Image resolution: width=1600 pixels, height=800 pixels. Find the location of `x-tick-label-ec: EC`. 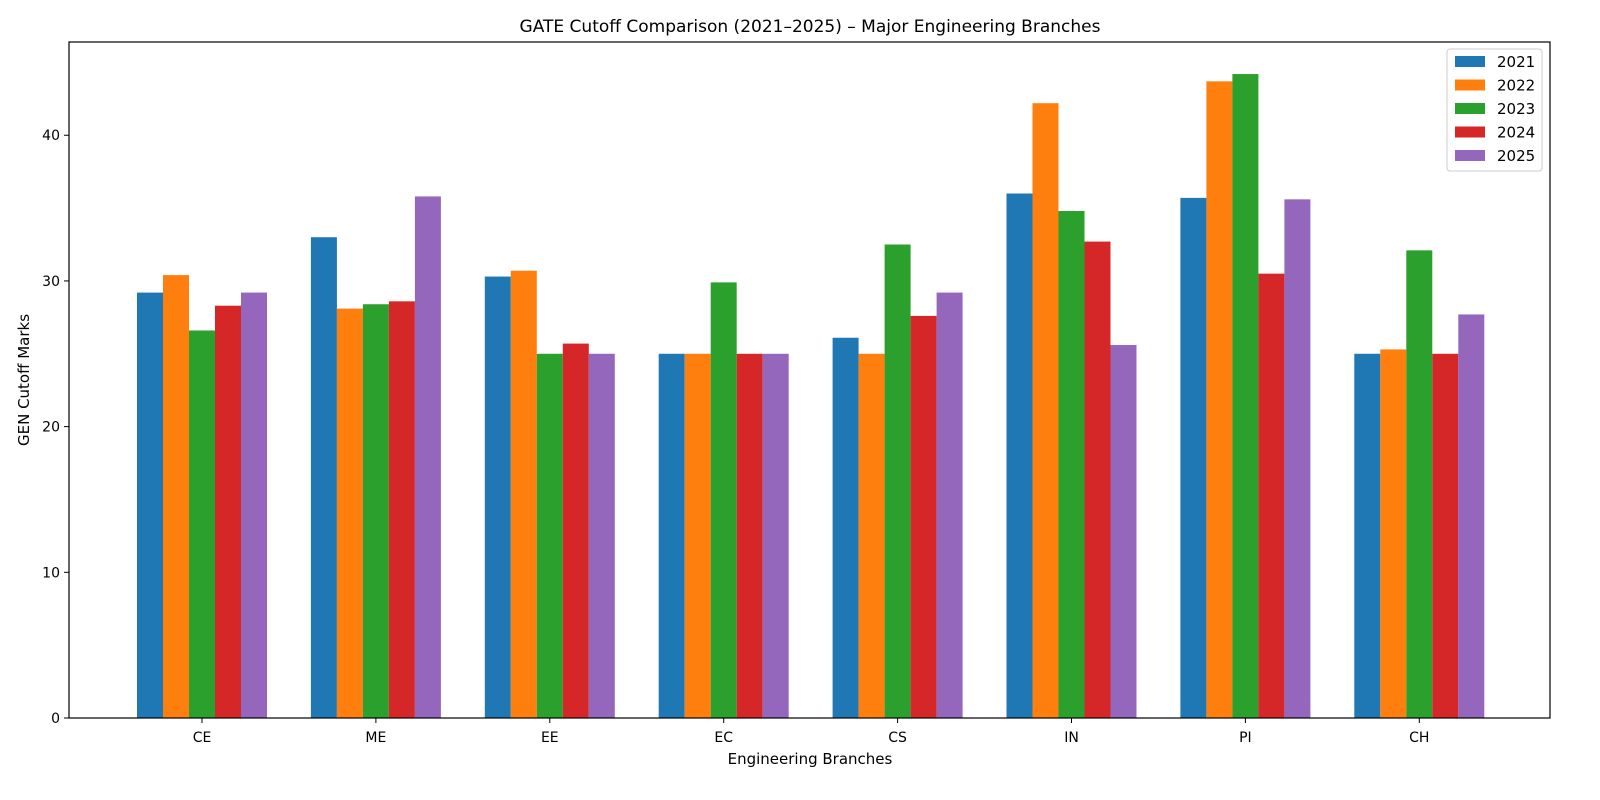

x-tick-label-ec: EC is located at coordinates (723, 738).